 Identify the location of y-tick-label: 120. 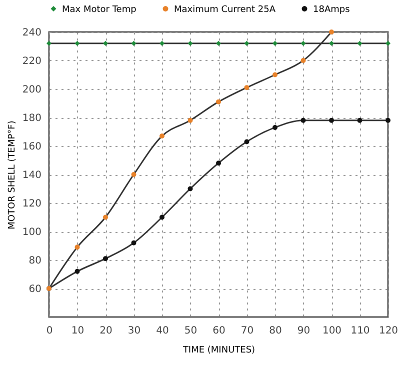
(32, 204).